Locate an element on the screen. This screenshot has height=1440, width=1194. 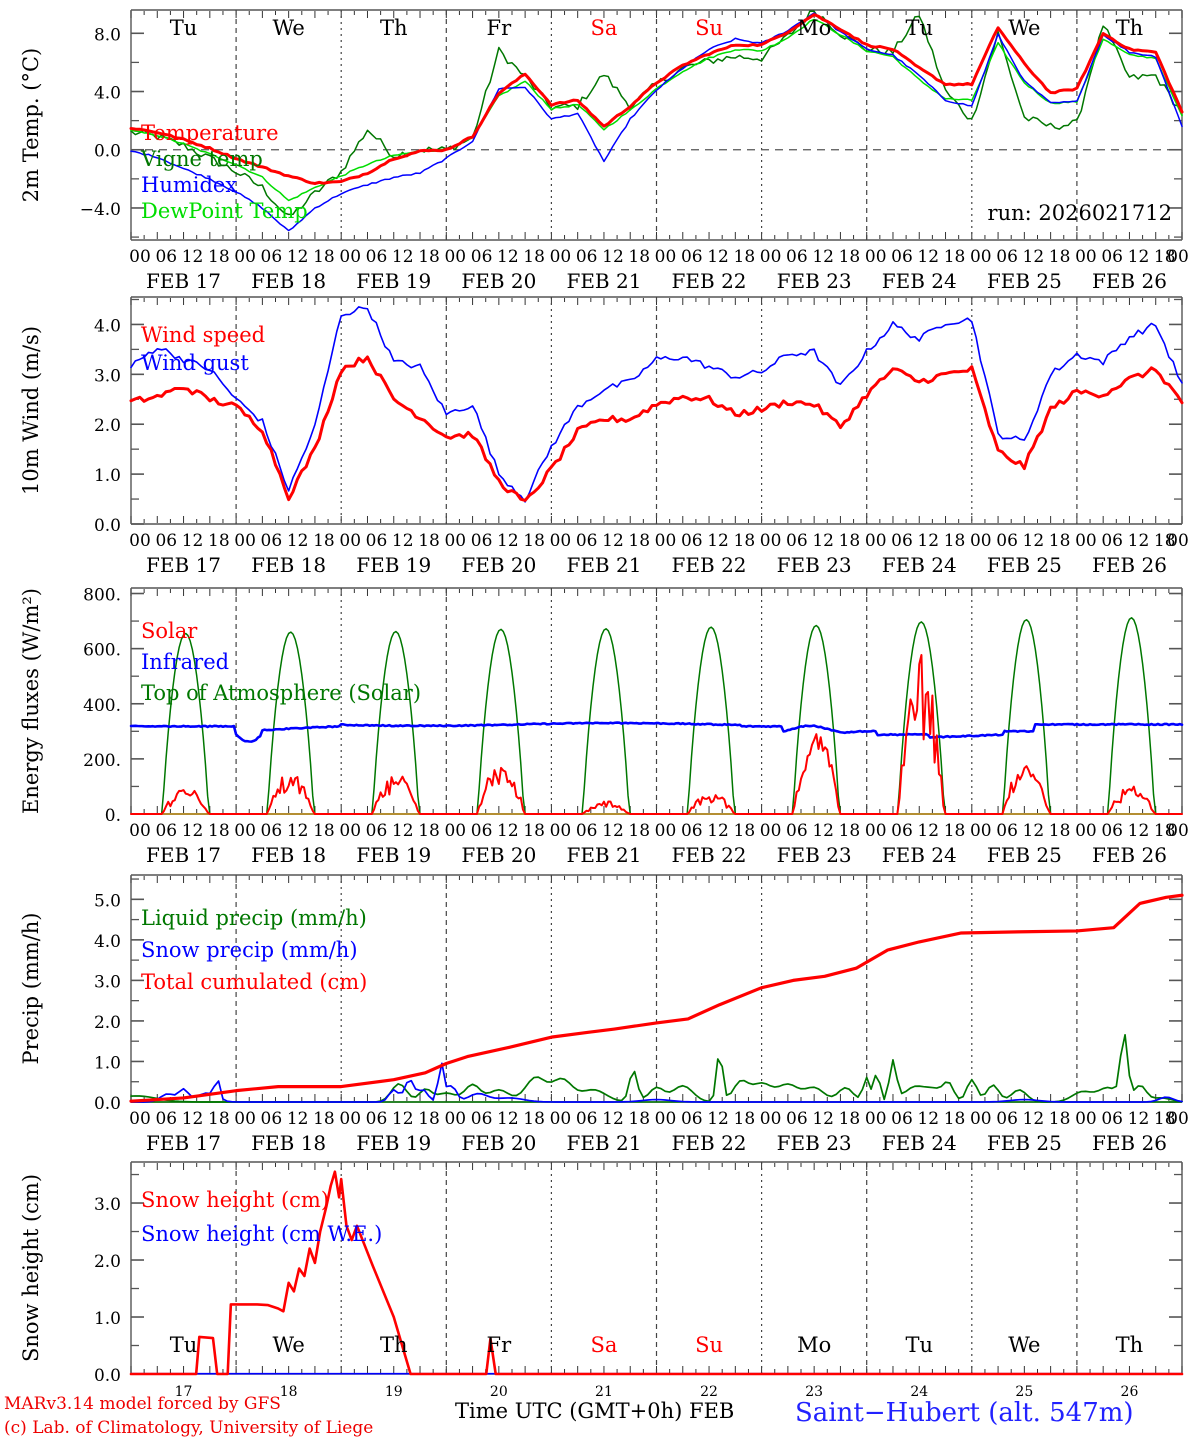
axis-title-precip: Precip (mm/h) is located at coordinates (31, 988).